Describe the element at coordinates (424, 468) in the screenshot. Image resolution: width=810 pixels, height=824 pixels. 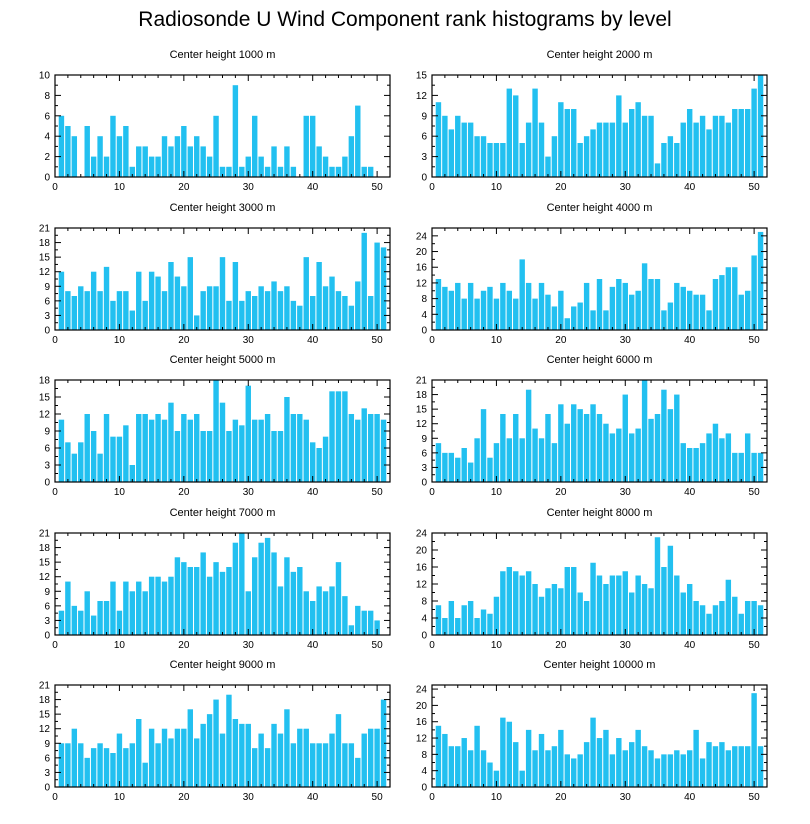
I see `y-tick-label: 3` at that location.